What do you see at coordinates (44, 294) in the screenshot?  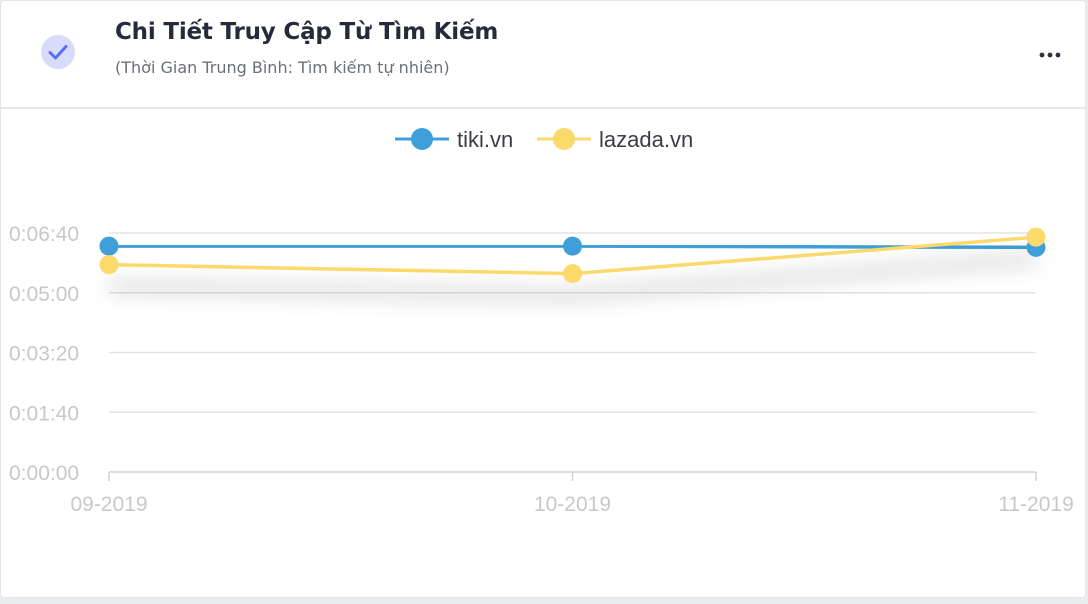 I see `y-tick-label: 0:05:00` at bounding box center [44, 294].